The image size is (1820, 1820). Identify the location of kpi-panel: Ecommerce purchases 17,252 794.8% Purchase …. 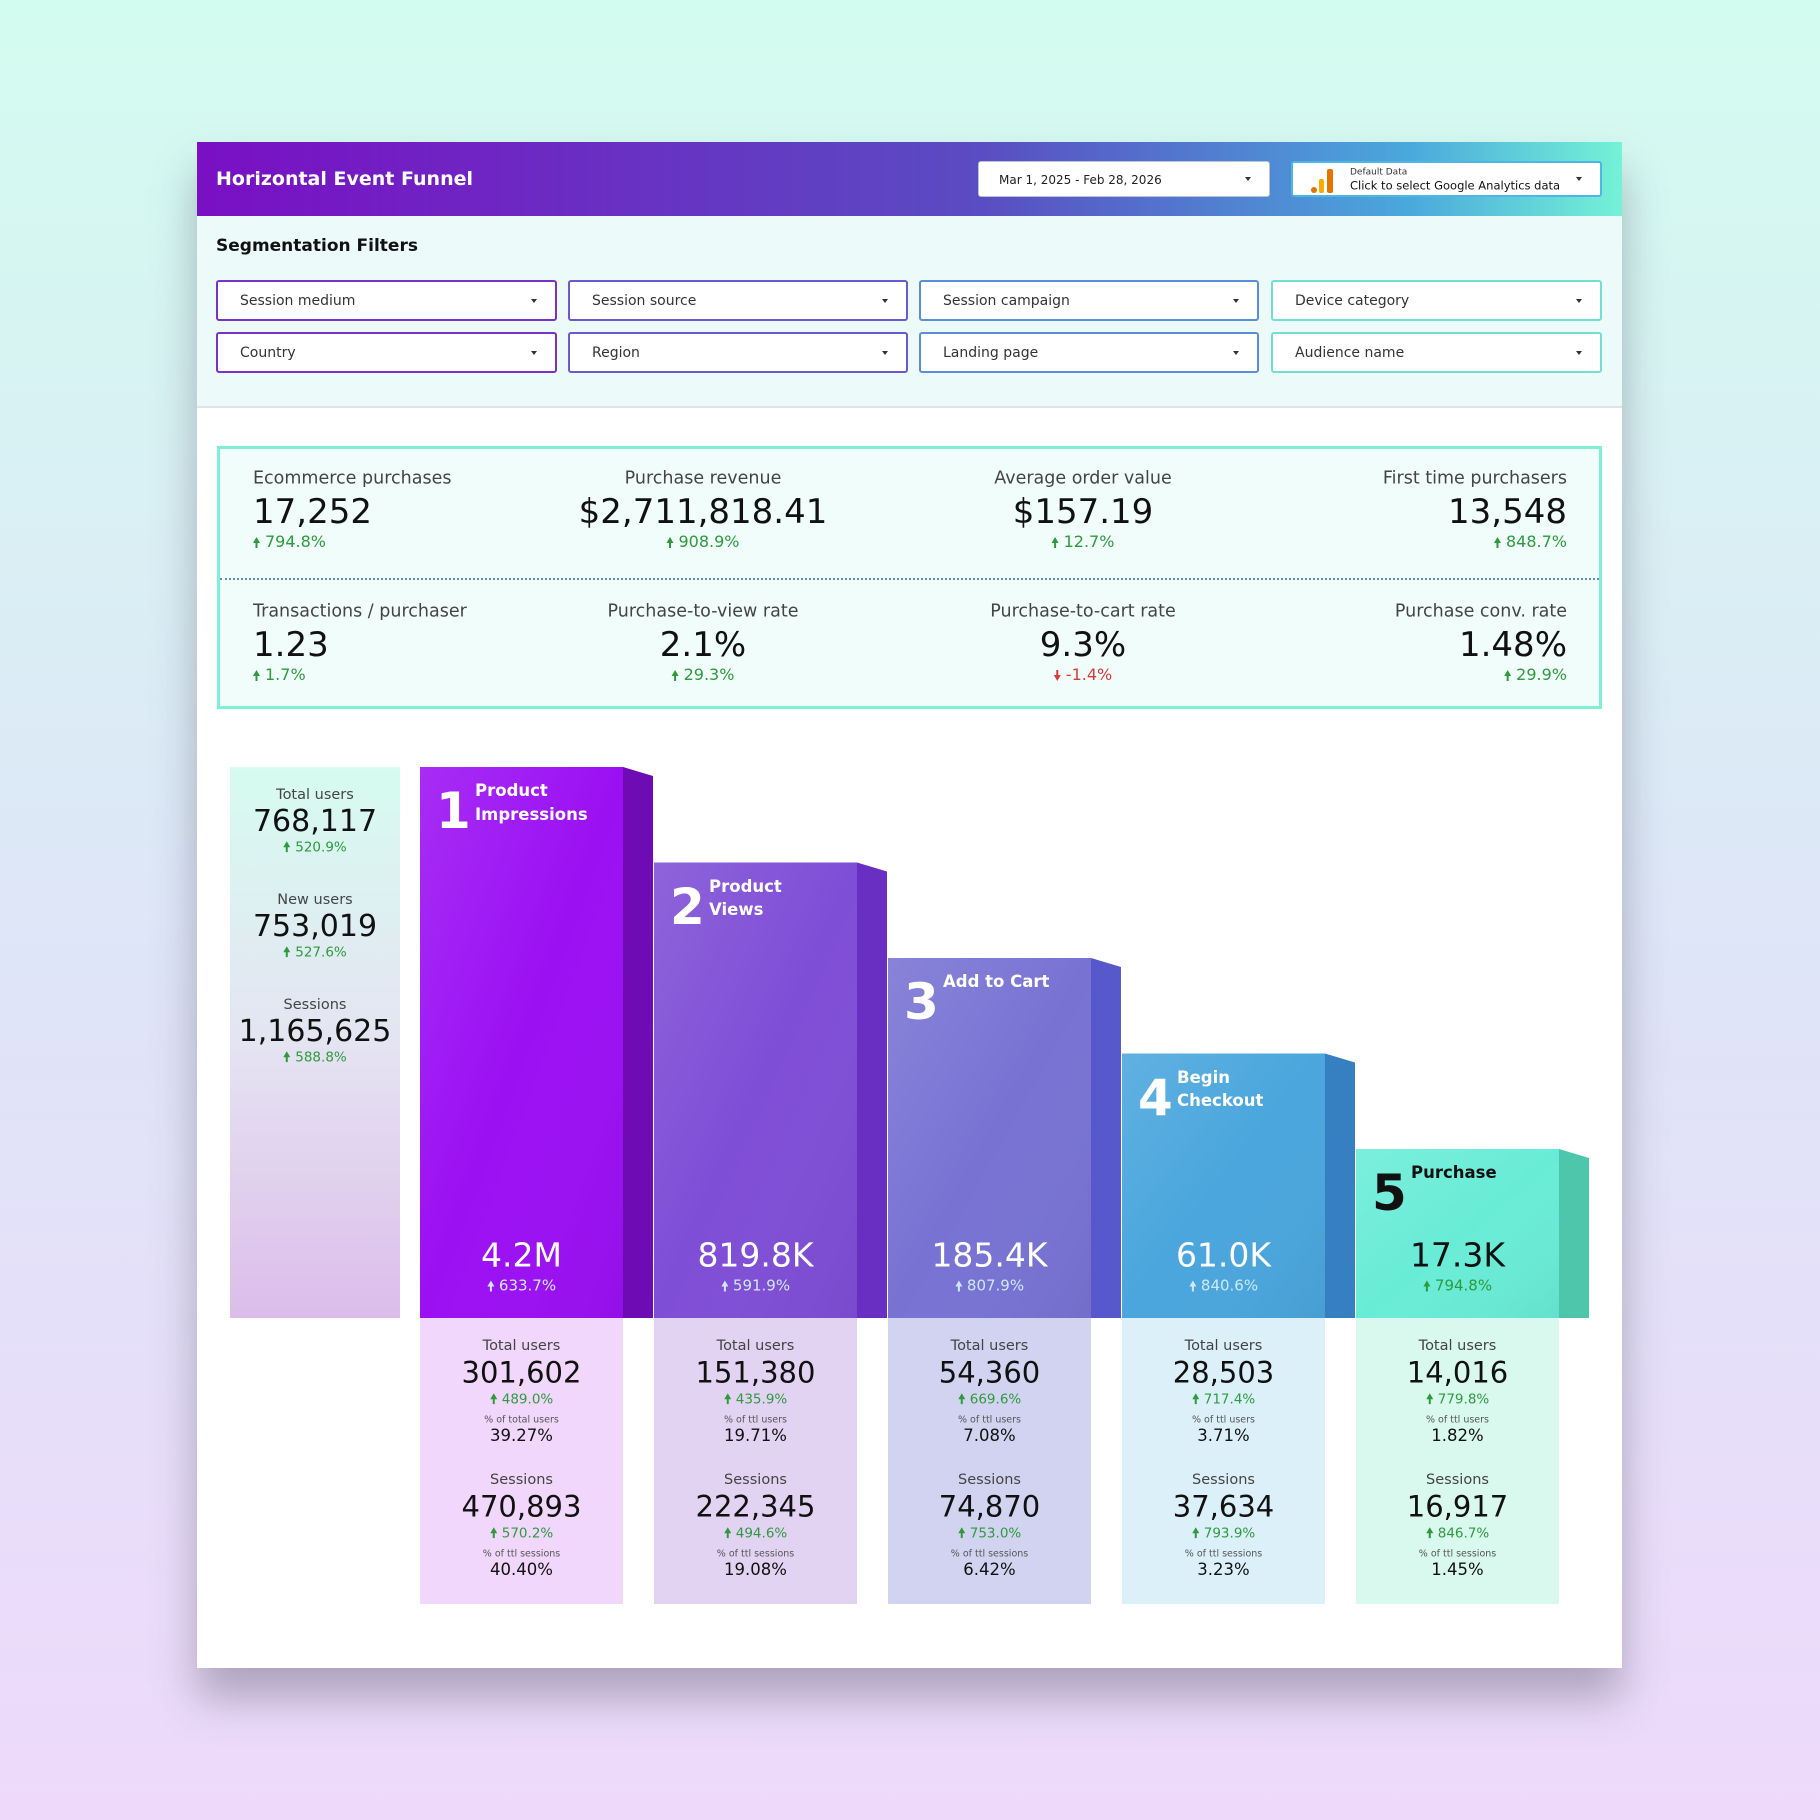
(909, 577).